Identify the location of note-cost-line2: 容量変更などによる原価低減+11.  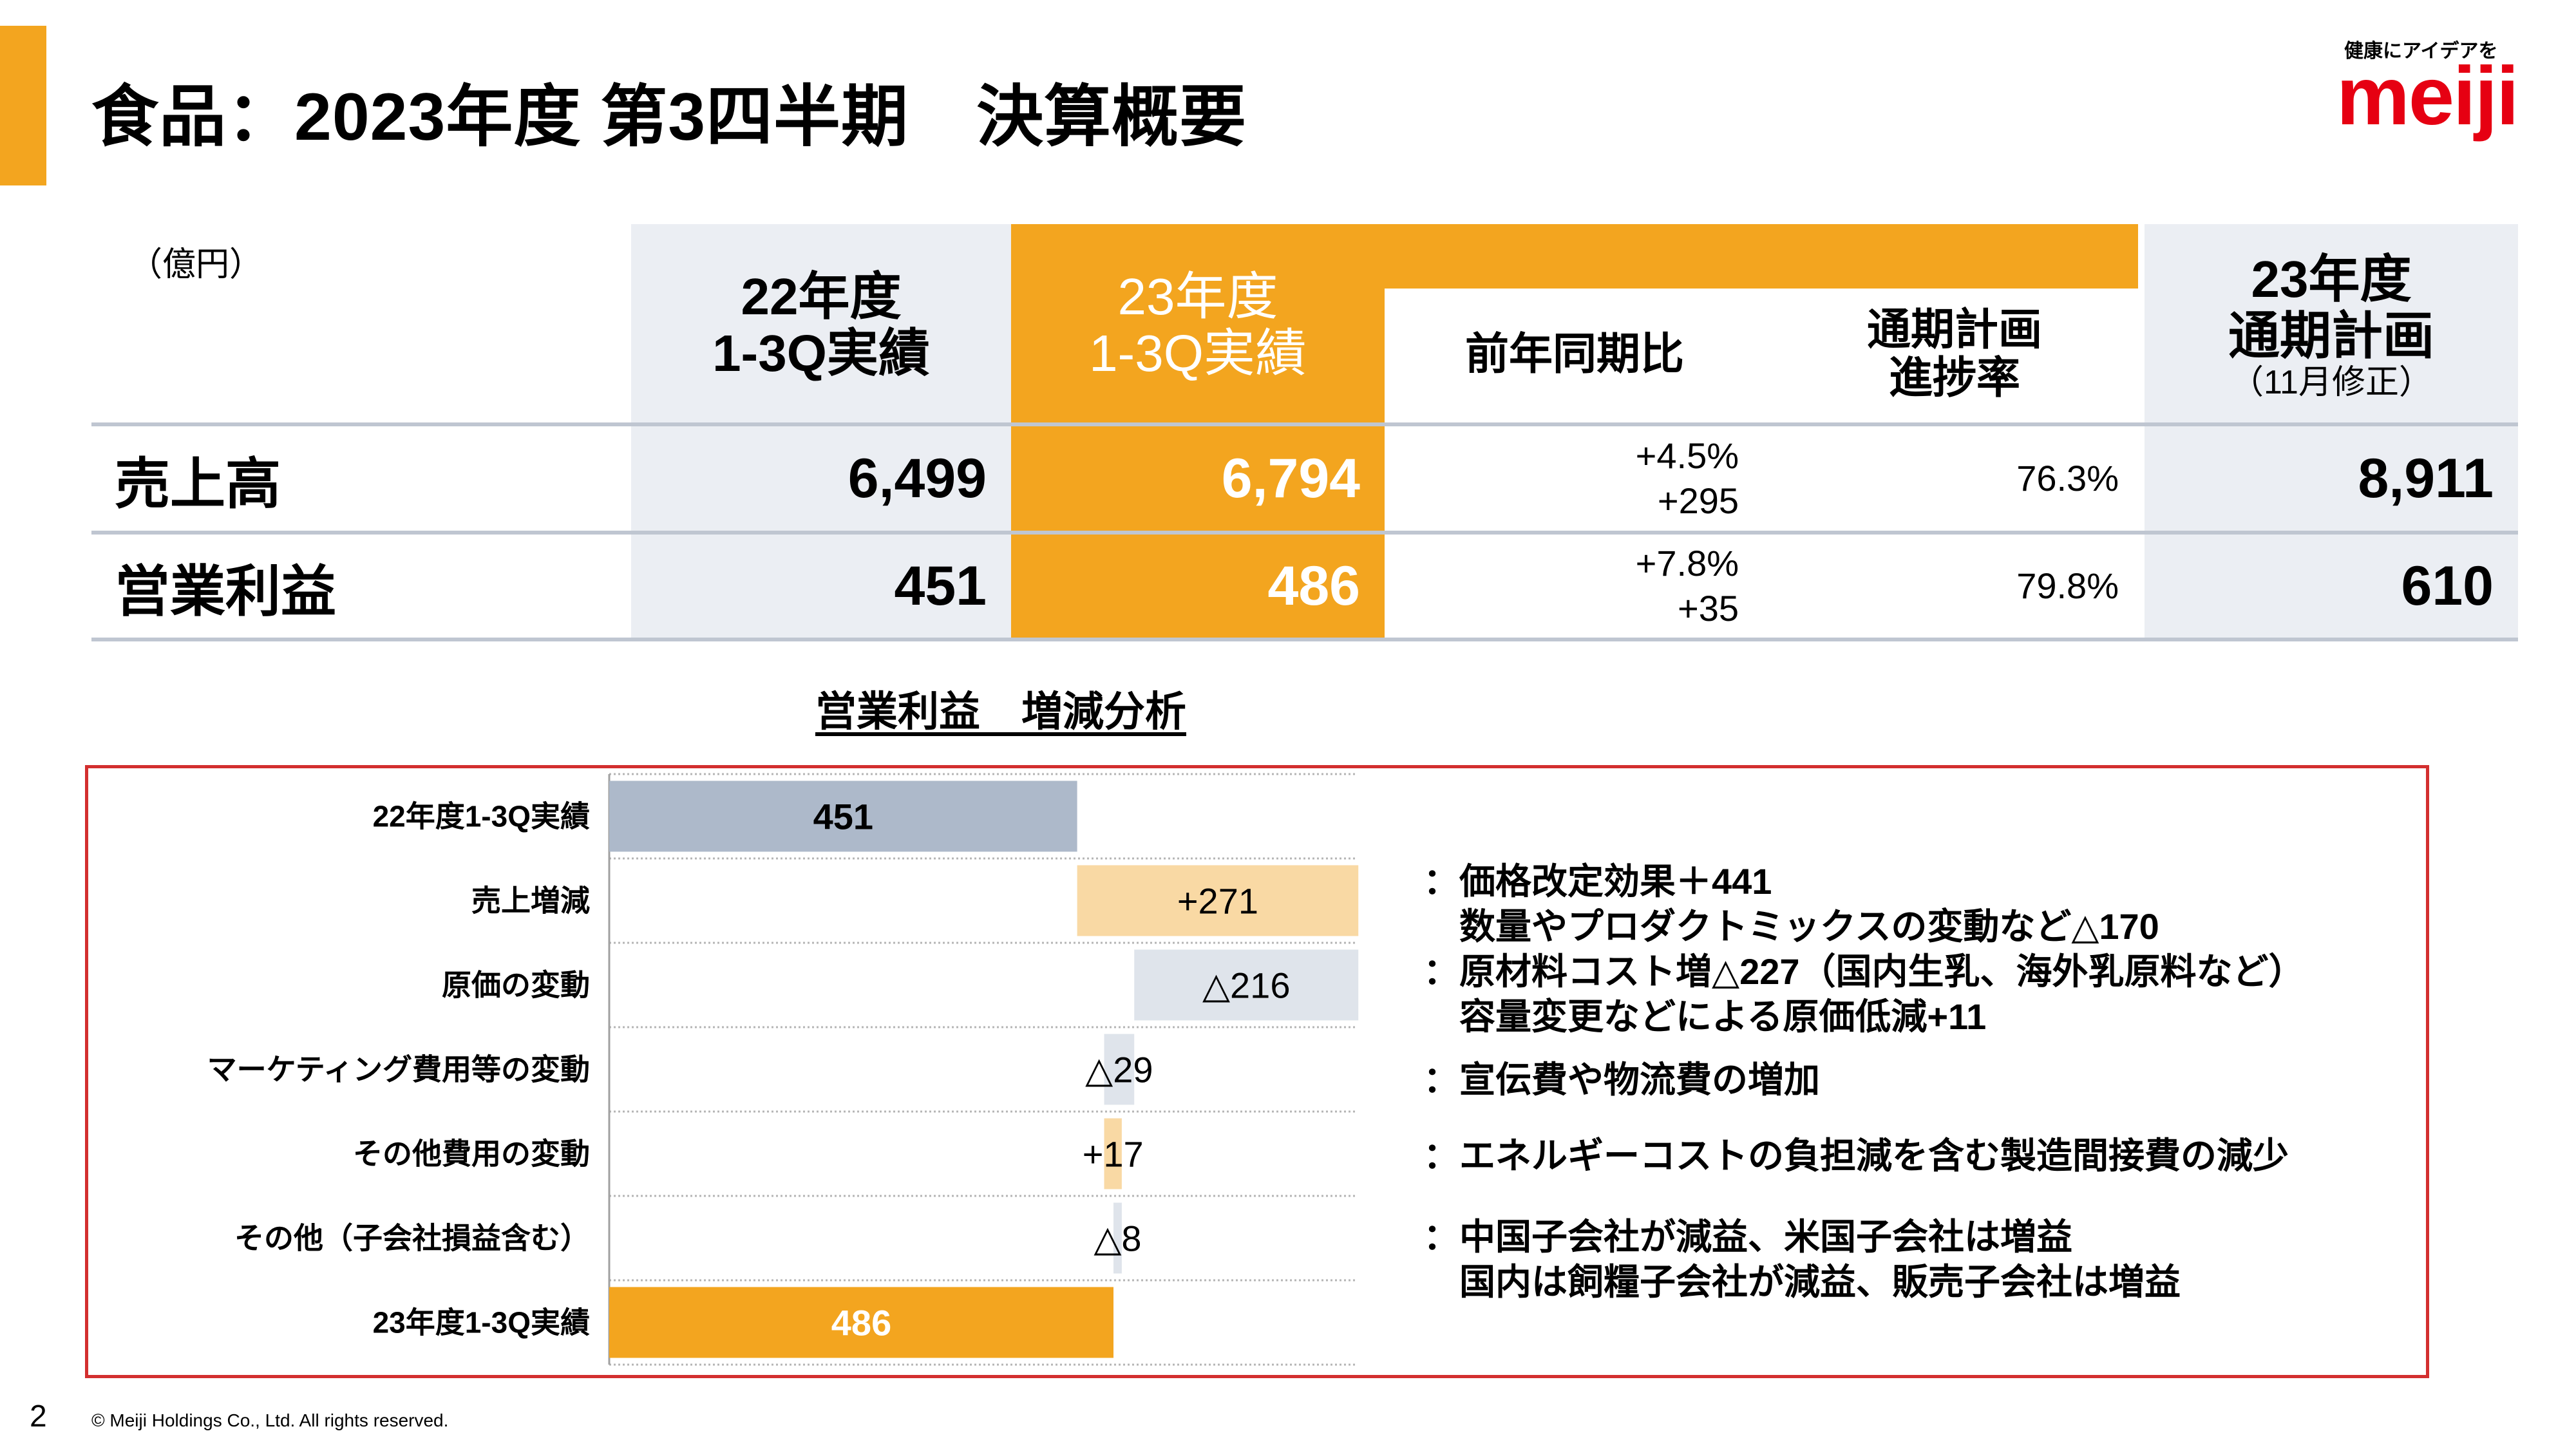
(1705, 1016).